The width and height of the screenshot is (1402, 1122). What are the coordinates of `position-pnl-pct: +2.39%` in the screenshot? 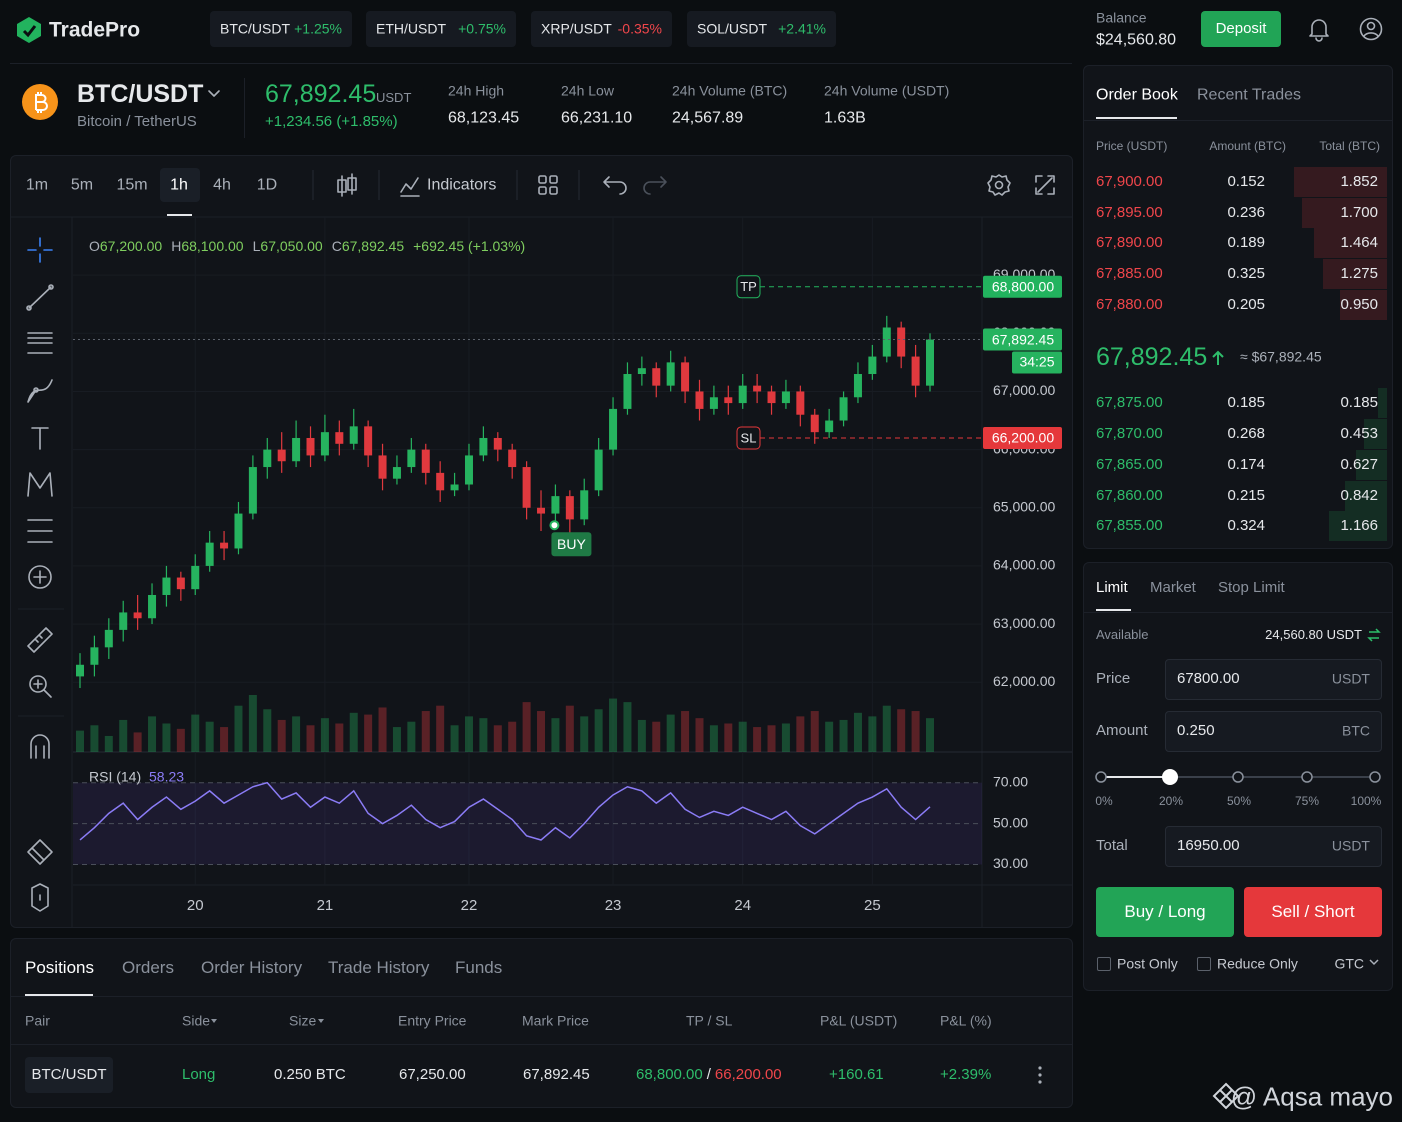 It's located at (966, 1074).